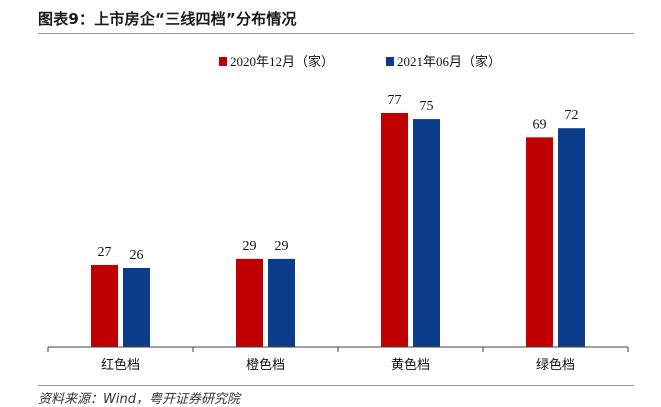  What do you see at coordinates (137, 255) in the screenshot?
I see `data-label: 26` at bounding box center [137, 255].